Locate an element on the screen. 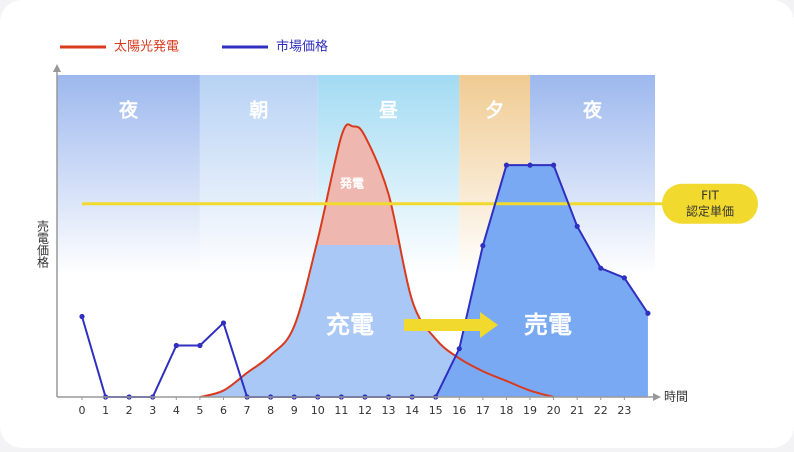  y-axis-label: 売電価格 is located at coordinates (43, 243).